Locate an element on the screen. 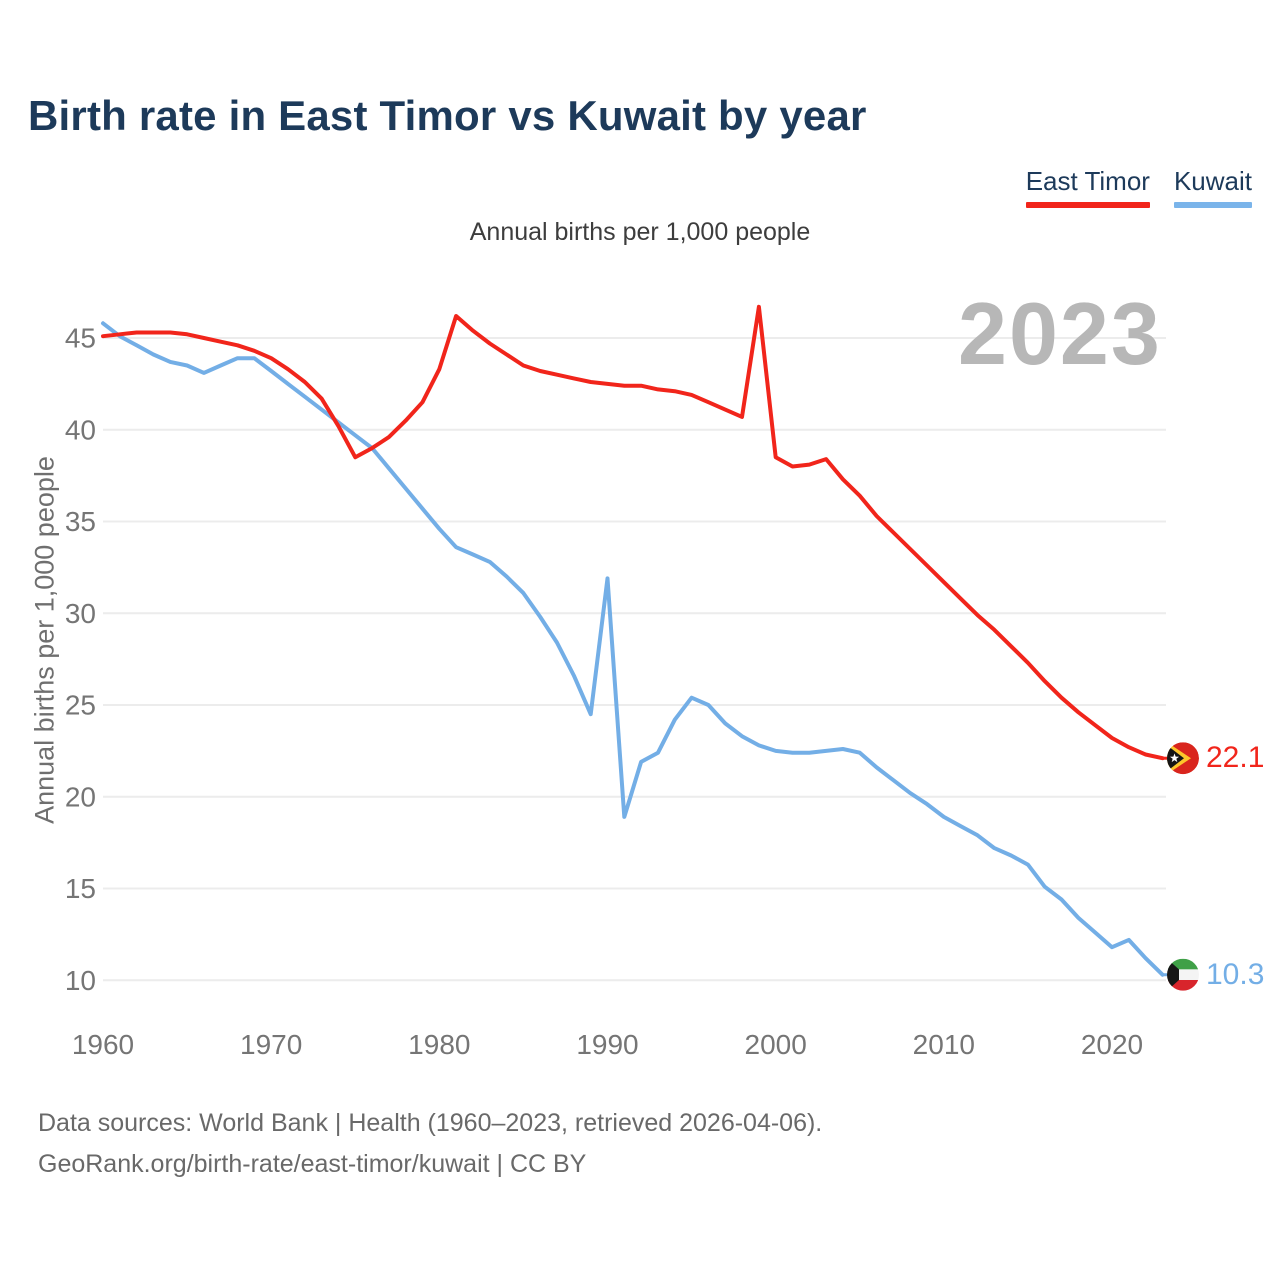 This screenshot has height=1280, width=1280. kuwait-end-value: 10.3 is located at coordinates (1235, 974).